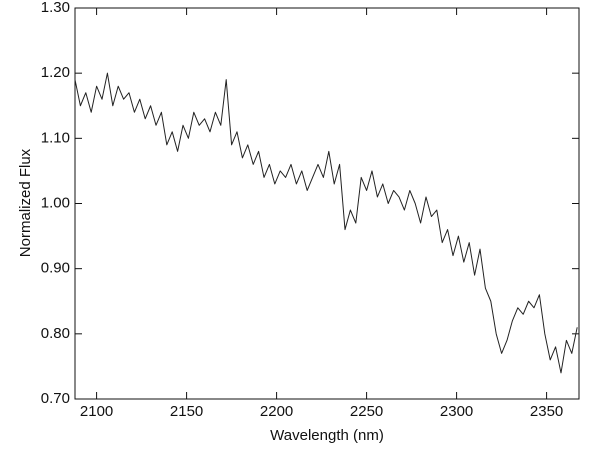 Image resolution: width=598 pixels, height=460 pixels. I want to click on x-tick-label: 2150, so click(186, 411).